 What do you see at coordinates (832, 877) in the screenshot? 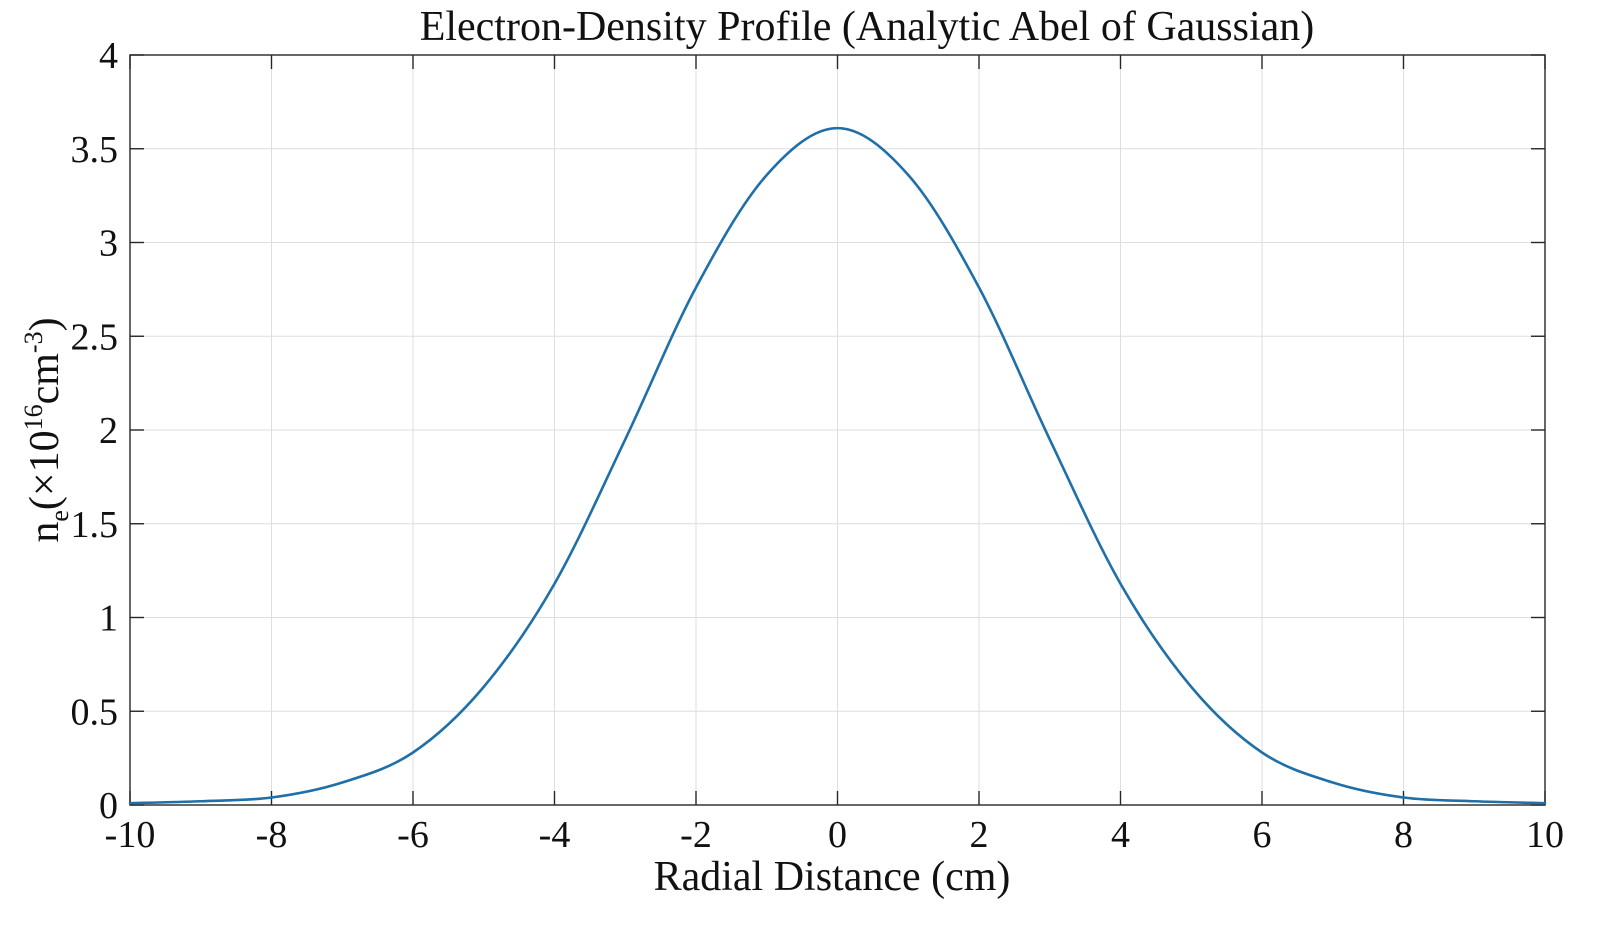
I see `x-axis-label: Radial Distance (cm)` at bounding box center [832, 877].